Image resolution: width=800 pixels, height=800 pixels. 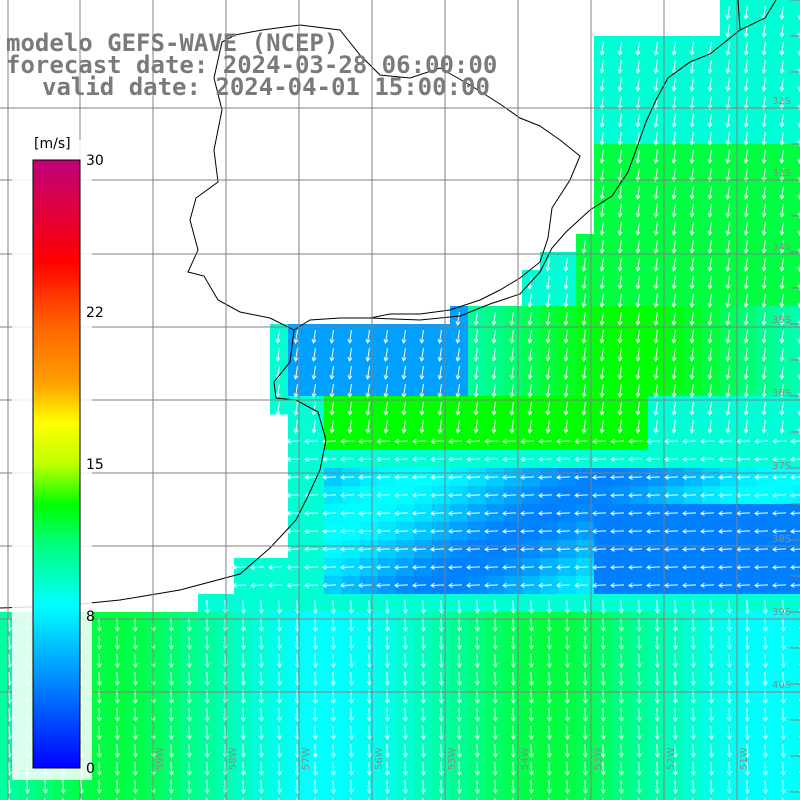 I want to click on lat-label: 39S, so click(x=781, y=612).